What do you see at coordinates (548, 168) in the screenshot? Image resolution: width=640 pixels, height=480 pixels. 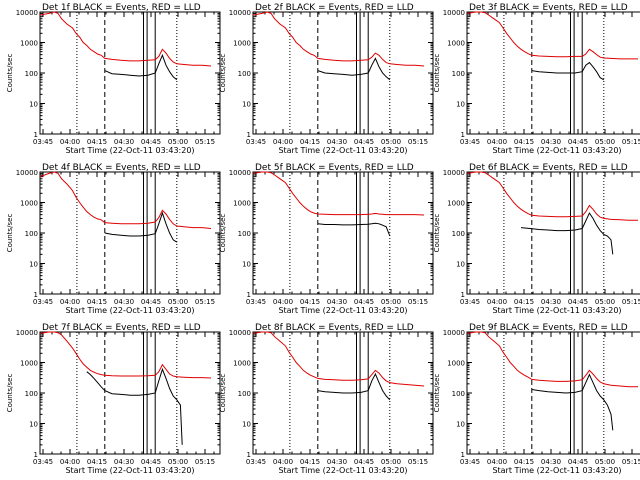 I see `panel-title: Det 6f BLACK = Events, RED = LLD` at bounding box center [548, 168].